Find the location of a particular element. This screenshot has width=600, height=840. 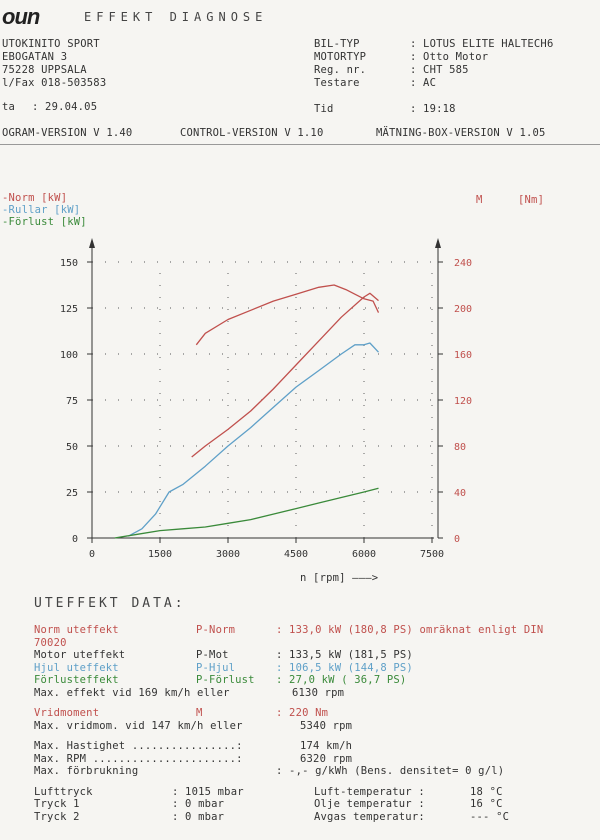

y-tick-label-left: 100 is located at coordinates (69, 355).